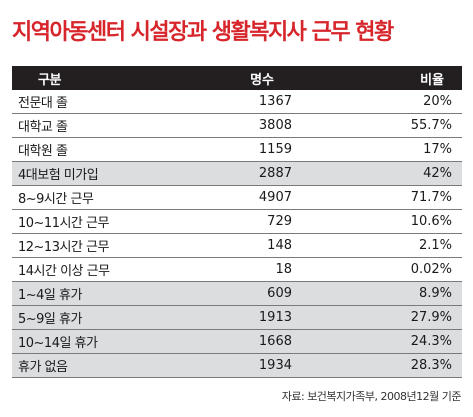  Describe the element at coordinates (431, 125) in the screenshot. I see `row-ratio: 55.7%` at that location.